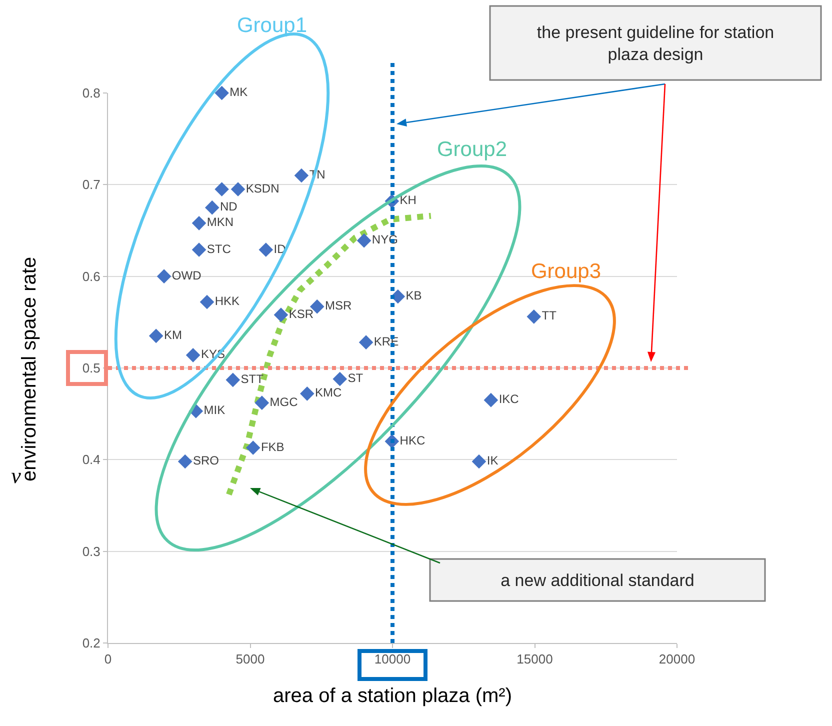 Image resolution: width=832 pixels, height=726 pixels. Describe the element at coordinates (284, 401) in the screenshot. I see `series-label: MGC` at that location.